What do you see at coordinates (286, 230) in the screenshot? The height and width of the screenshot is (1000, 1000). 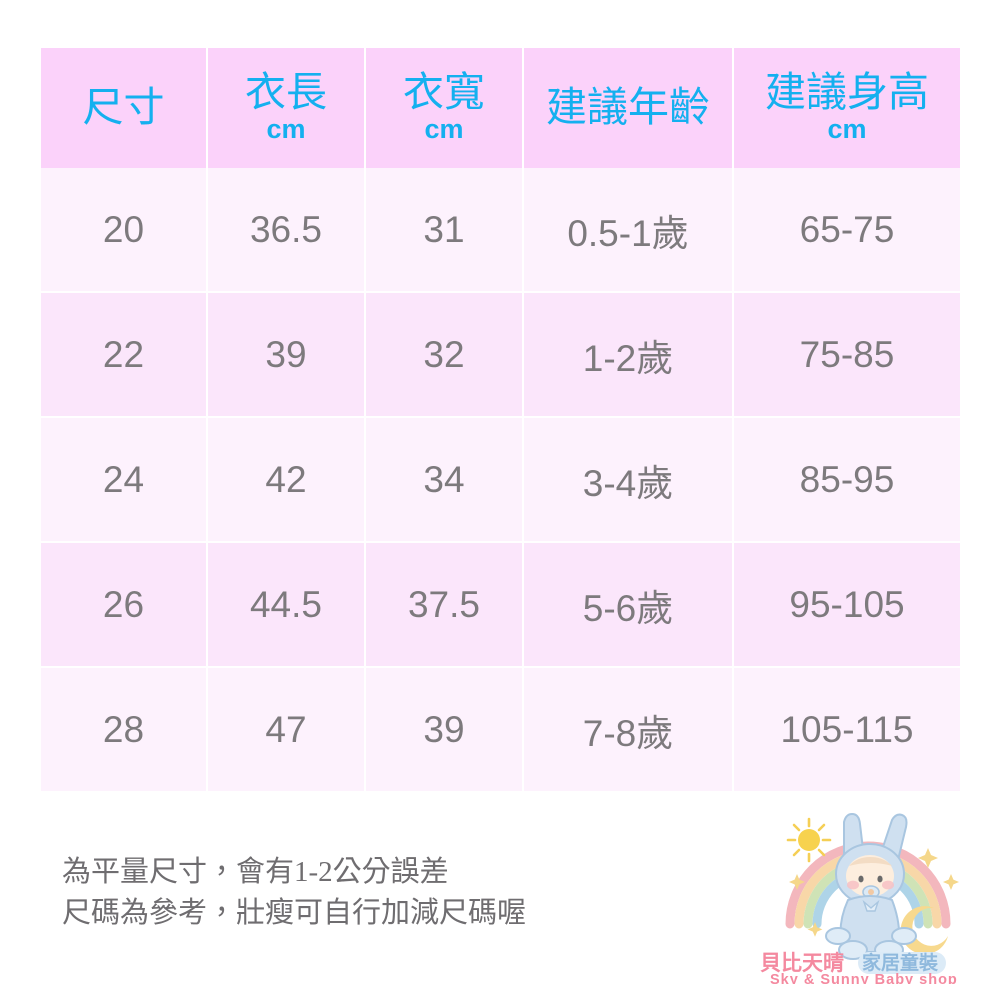 I see `cell-length: 36.5` at bounding box center [286, 230].